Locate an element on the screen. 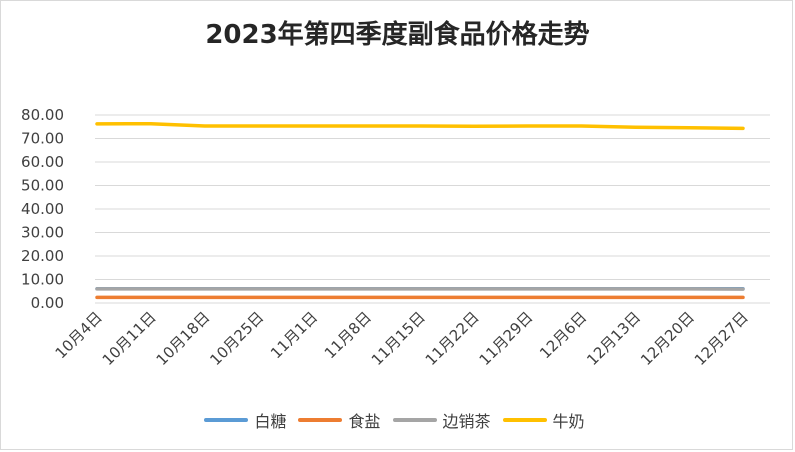 The width and height of the screenshot is (795, 452). legend-item-2: 边销茶 is located at coordinates (441, 420).